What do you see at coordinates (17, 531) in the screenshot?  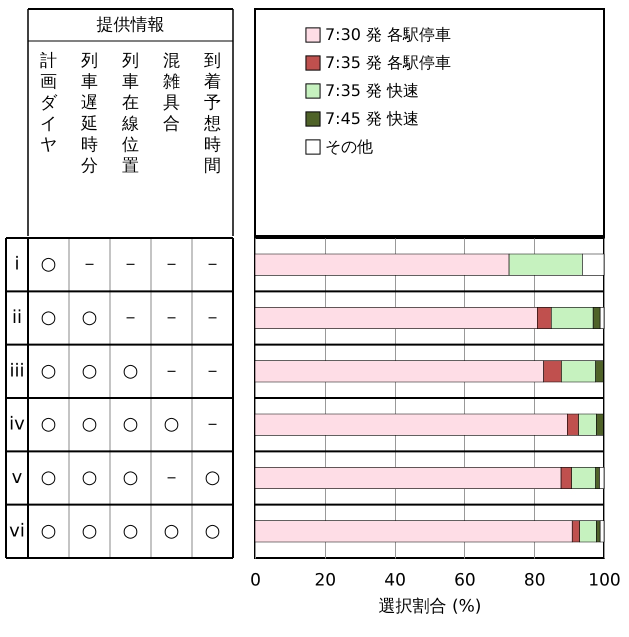 I see `category-label: vi` at bounding box center [17, 531].